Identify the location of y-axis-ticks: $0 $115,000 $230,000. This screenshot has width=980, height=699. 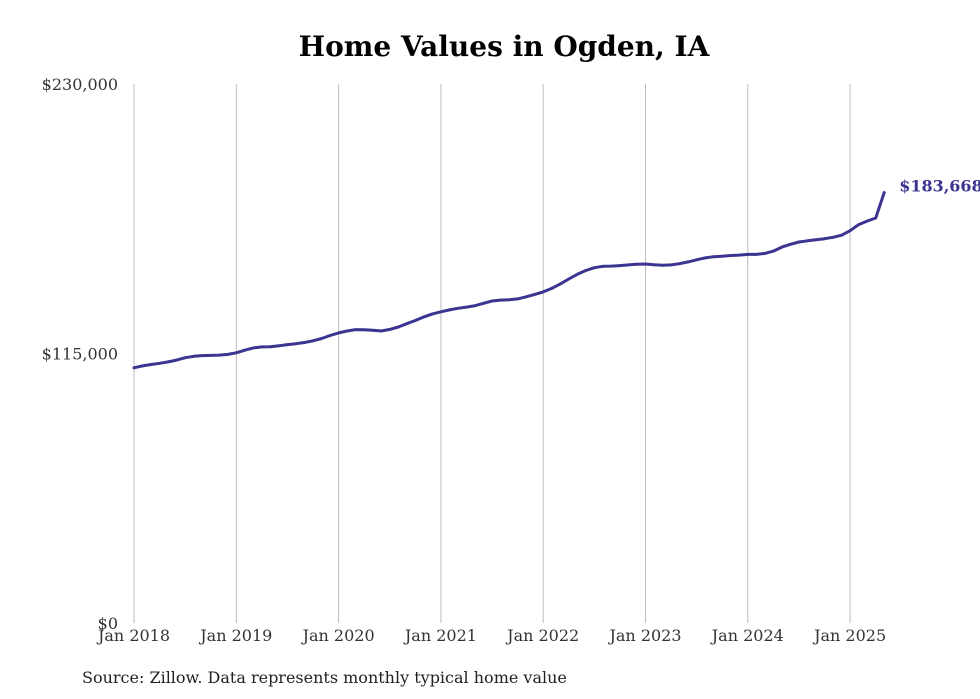
(80, 354).